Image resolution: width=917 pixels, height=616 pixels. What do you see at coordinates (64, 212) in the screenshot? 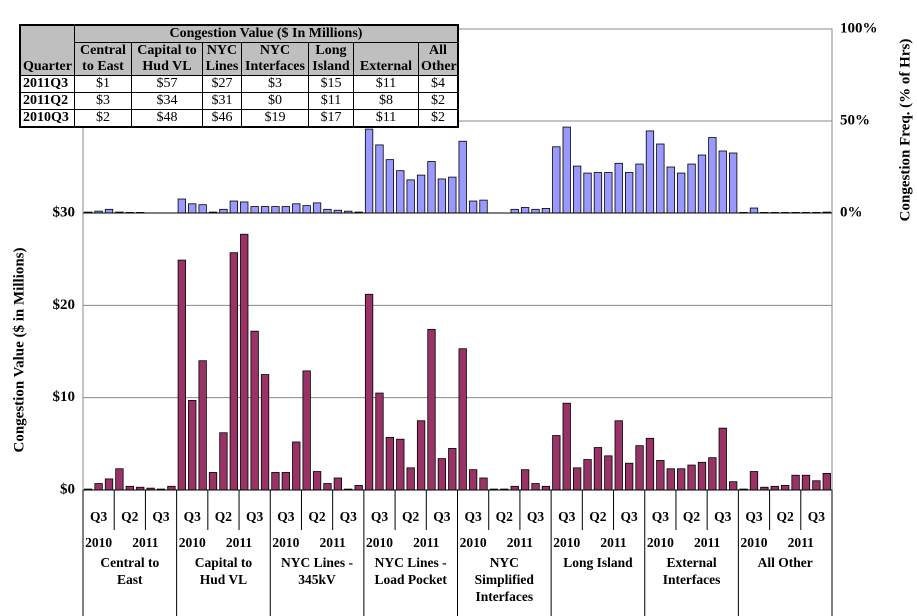
I see `y-tick-label: $30` at bounding box center [64, 212].